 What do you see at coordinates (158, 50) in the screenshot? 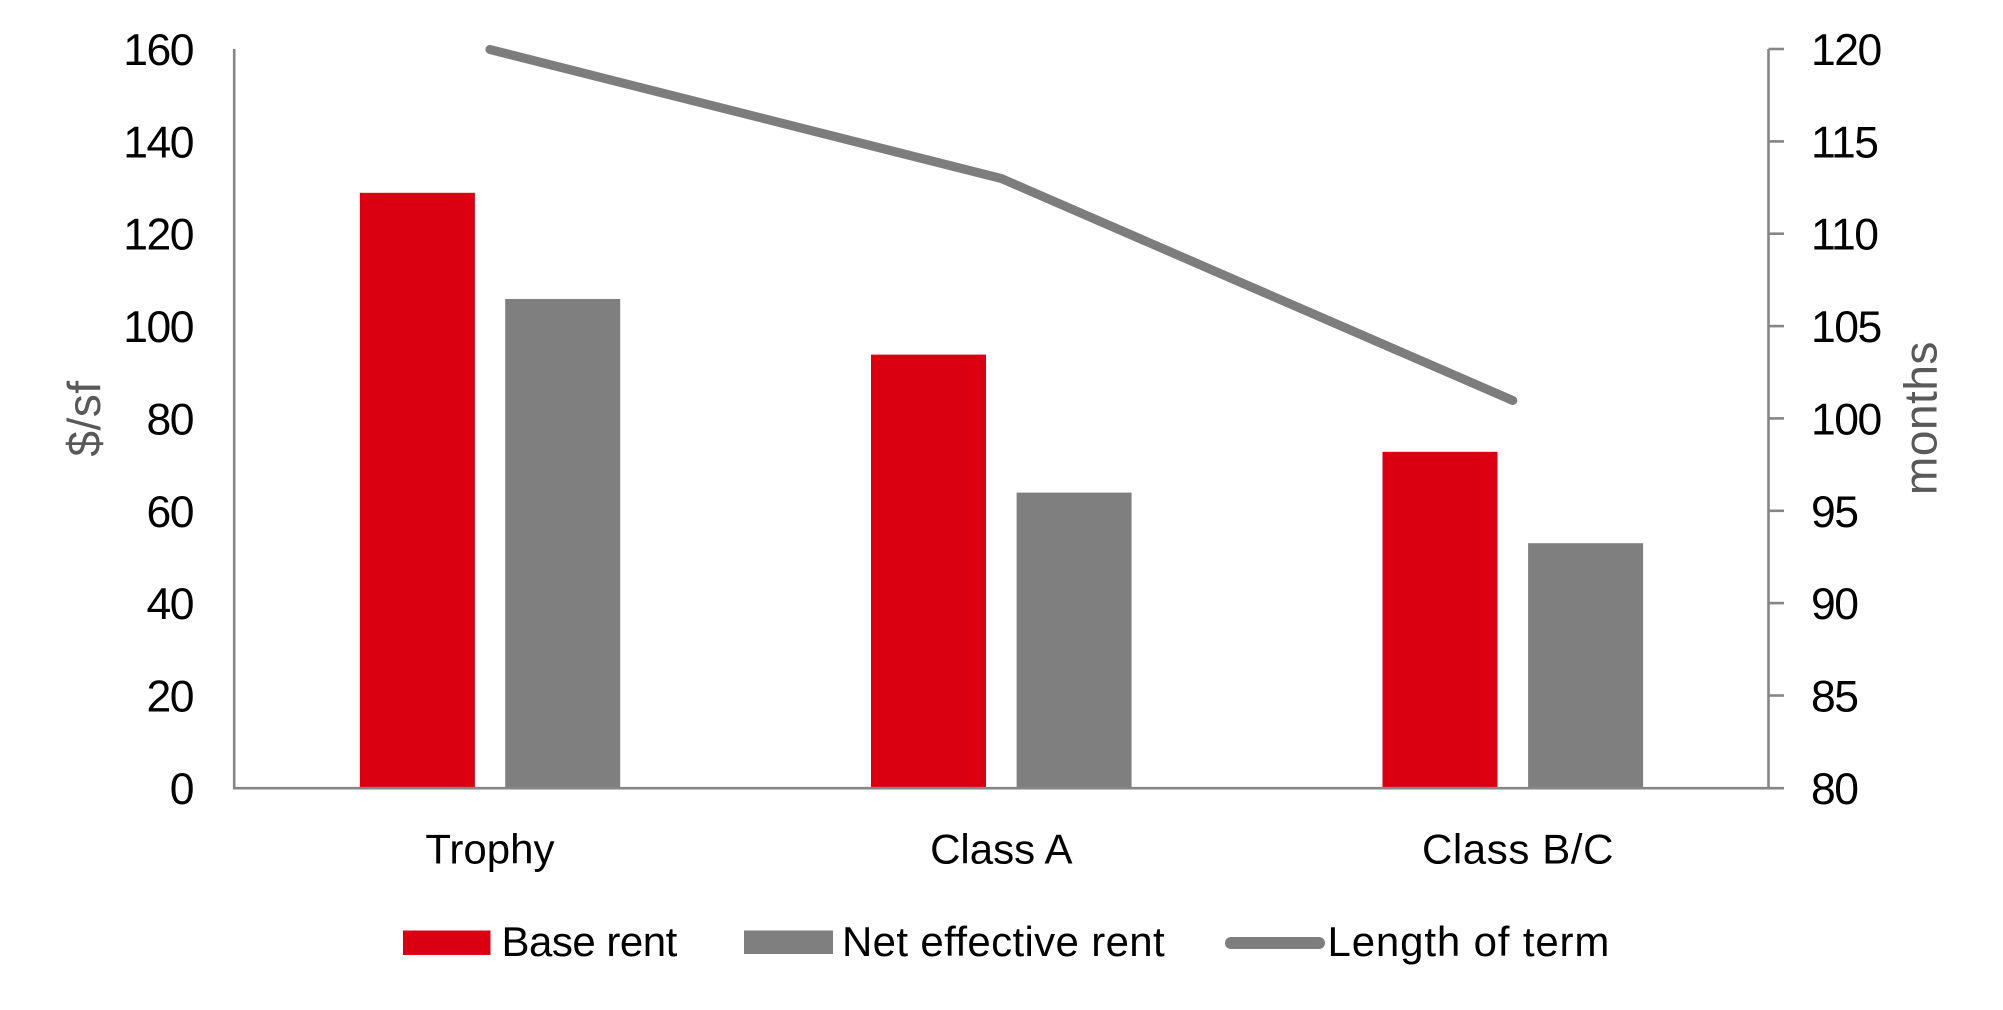
I see `svg-text: 160` at bounding box center [158, 50].